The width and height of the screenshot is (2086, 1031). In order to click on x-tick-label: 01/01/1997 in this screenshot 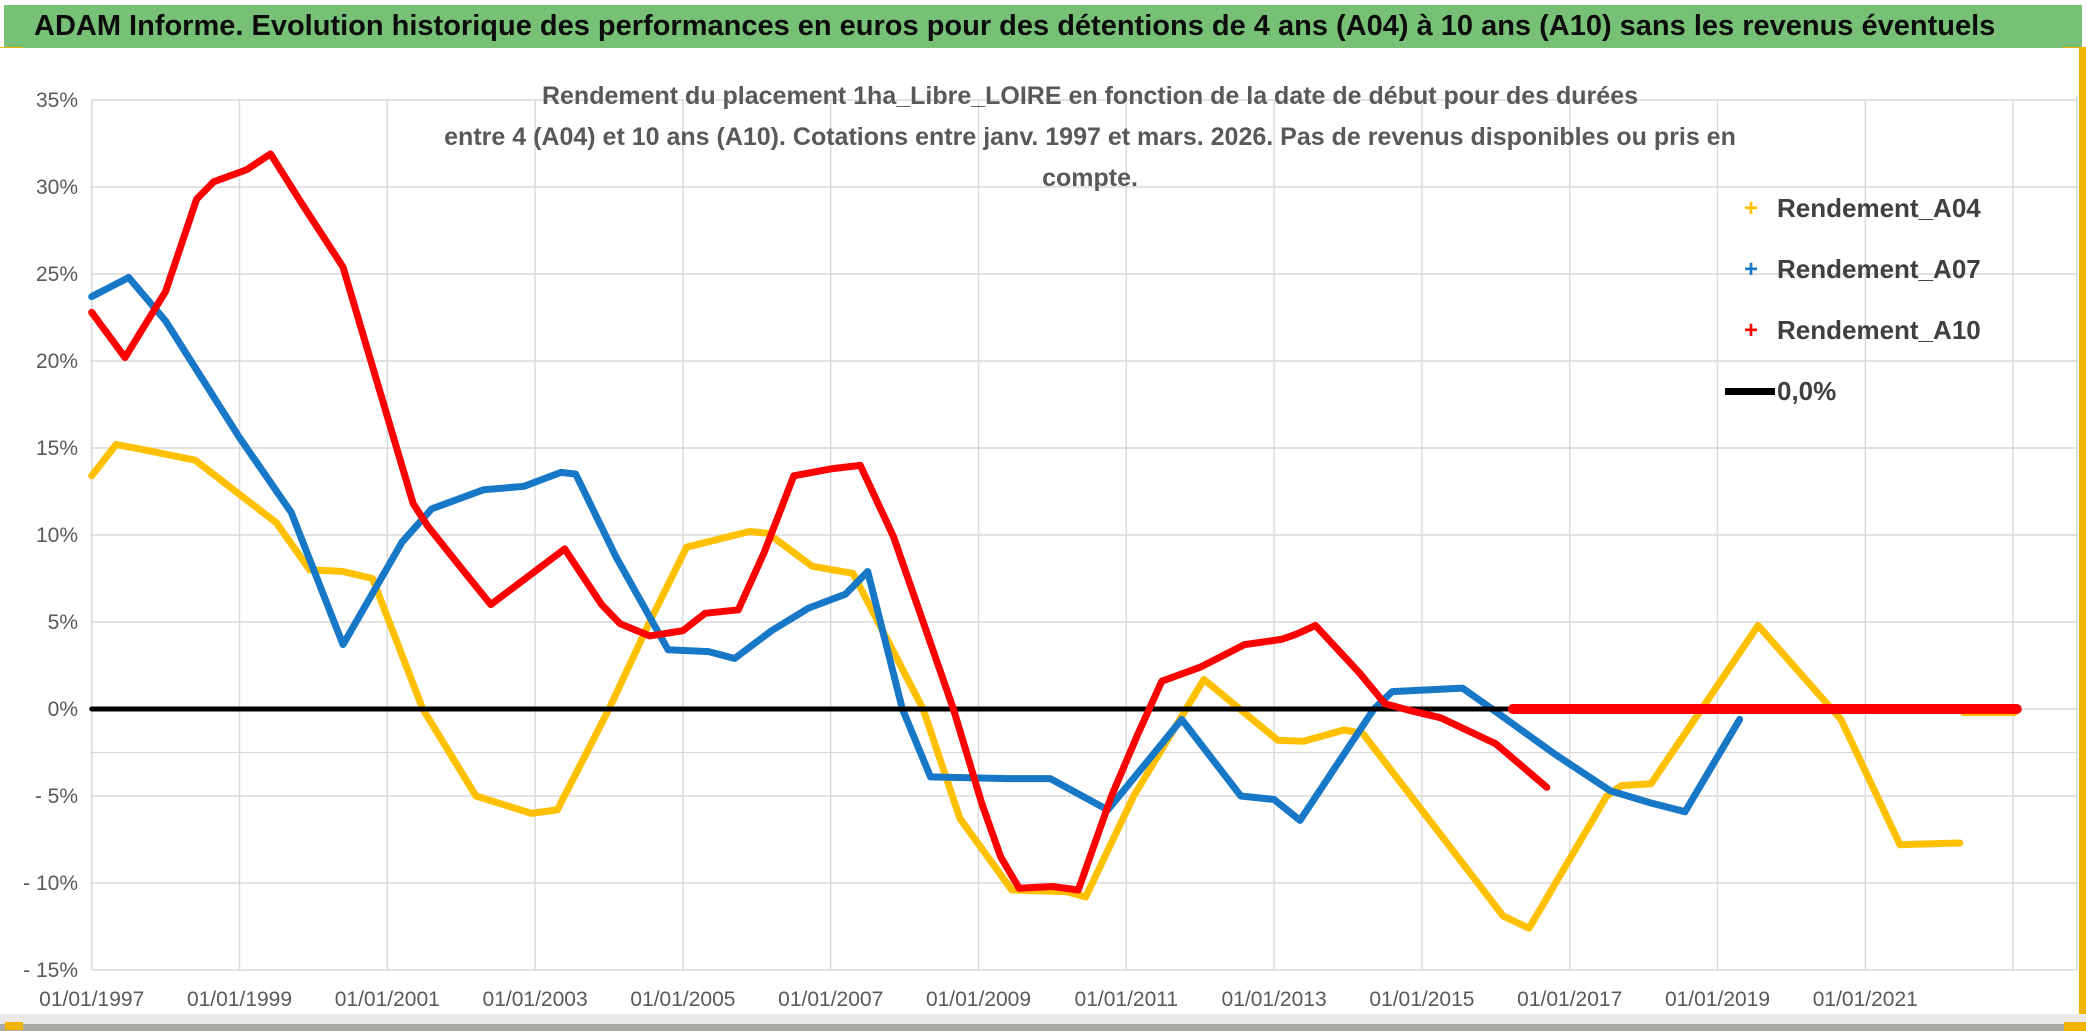, I will do `click(91, 999)`.